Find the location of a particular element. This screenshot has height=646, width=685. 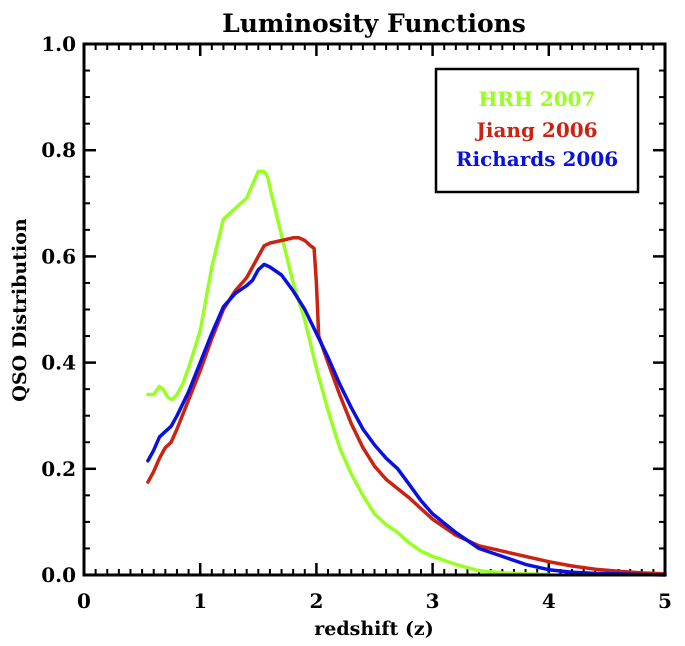

y-axis-label: QSO Distribution is located at coordinates (20, 310).